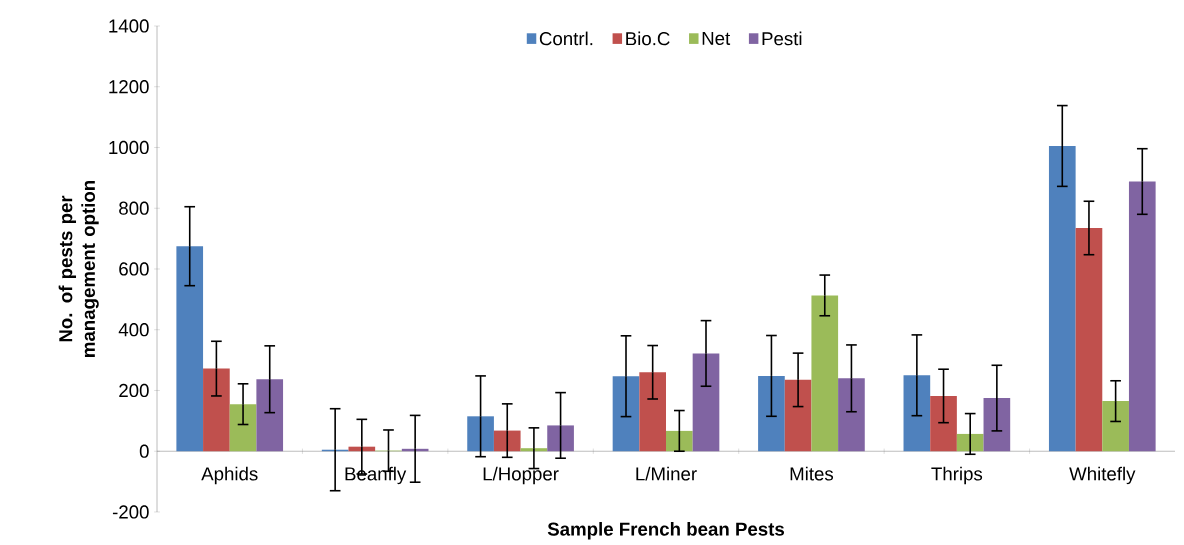 Image resolution: width=1184 pixels, height=545 pixels. What do you see at coordinates (134, 208) in the screenshot?
I see `y-tick-label: 800` at bounding box center [134, 208].